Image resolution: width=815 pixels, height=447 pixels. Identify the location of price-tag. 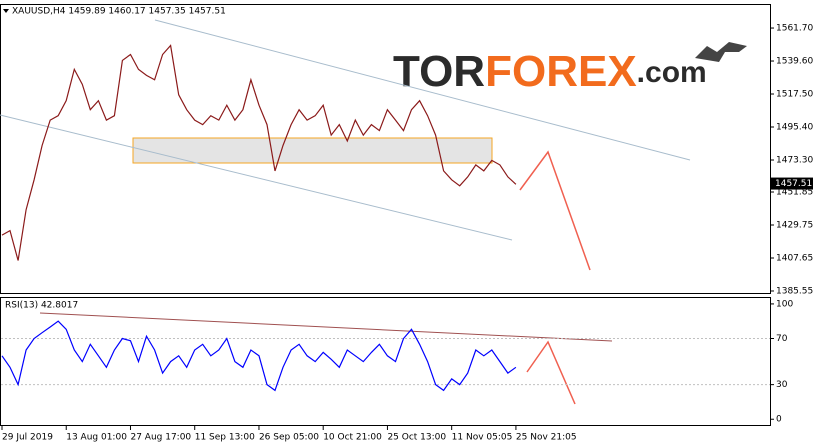
(792, 183).